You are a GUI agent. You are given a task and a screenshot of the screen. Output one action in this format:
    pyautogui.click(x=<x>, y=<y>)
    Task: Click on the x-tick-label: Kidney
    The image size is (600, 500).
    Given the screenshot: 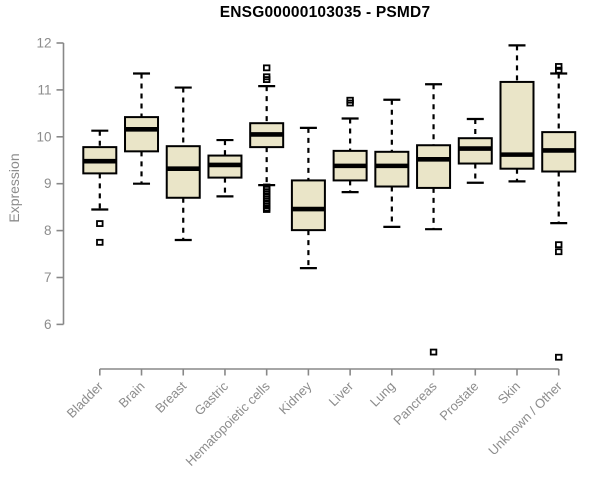 What is the action you would take?
    pyautogui.click(x=295, y=397)
    